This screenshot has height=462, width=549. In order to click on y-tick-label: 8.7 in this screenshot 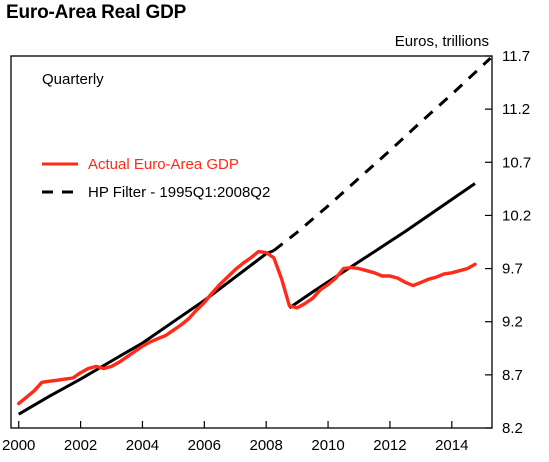, I will do `click(512, 375)`.